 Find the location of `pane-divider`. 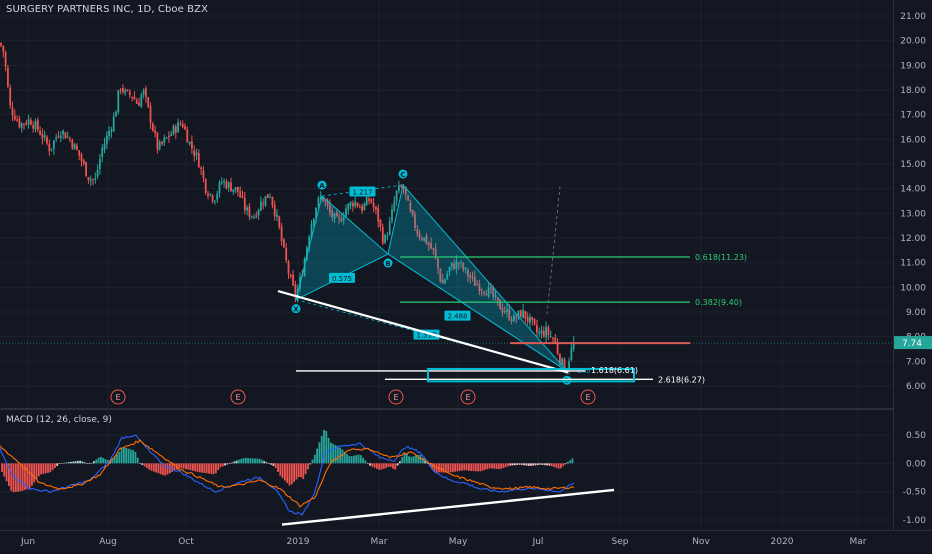

pane-divider is located at coordinates (446, 409).